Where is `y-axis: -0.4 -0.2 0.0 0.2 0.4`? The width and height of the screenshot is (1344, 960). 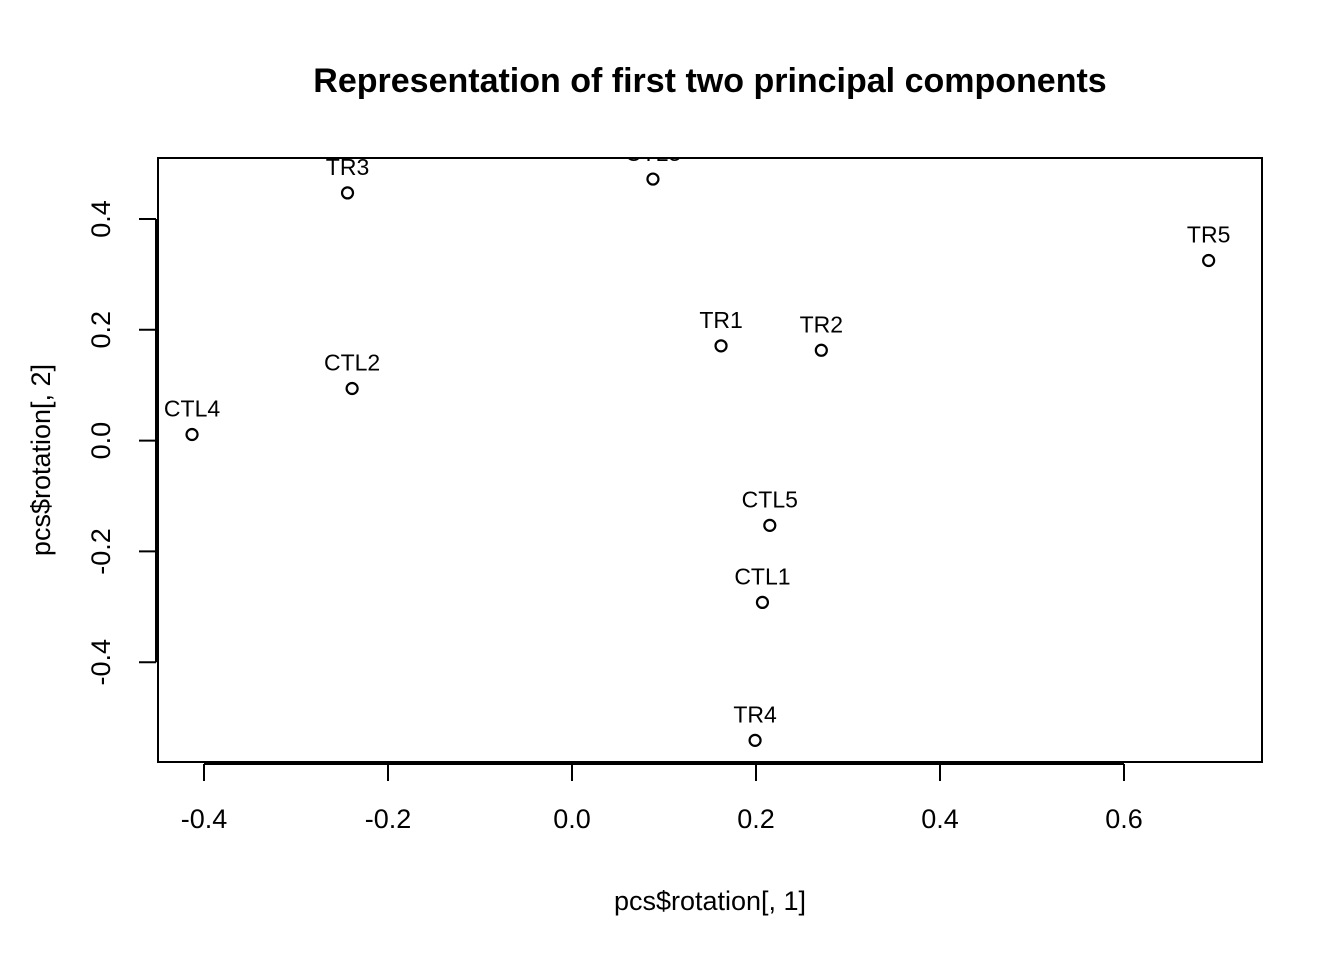
y-axis: -0.4 -0.2 0.0 0.2 0.4 is located at coordinates (121, 443).